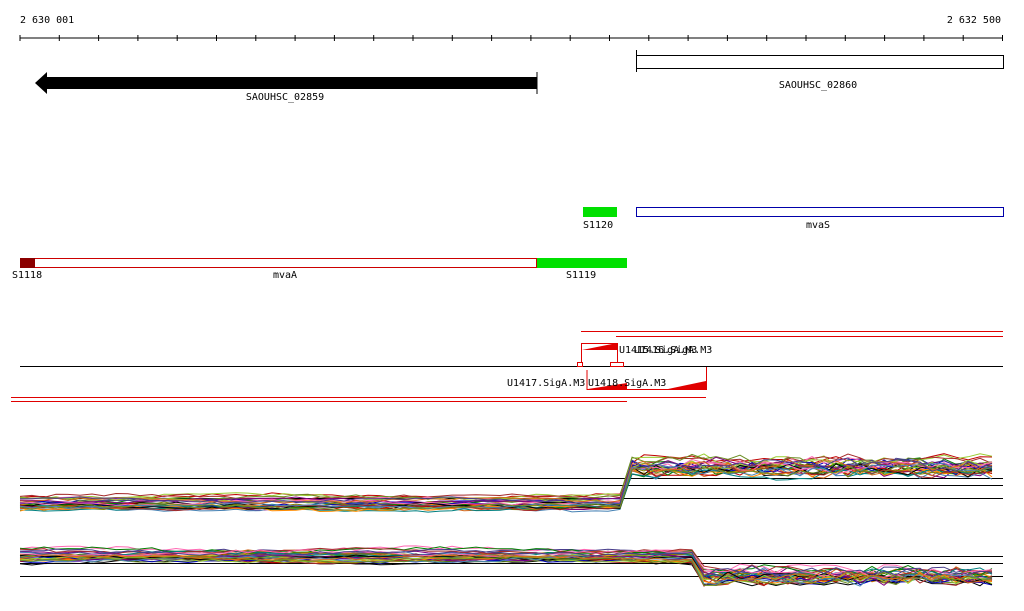  I want to click on gene-label: SAOUHSC_02859, so click(285, 97).